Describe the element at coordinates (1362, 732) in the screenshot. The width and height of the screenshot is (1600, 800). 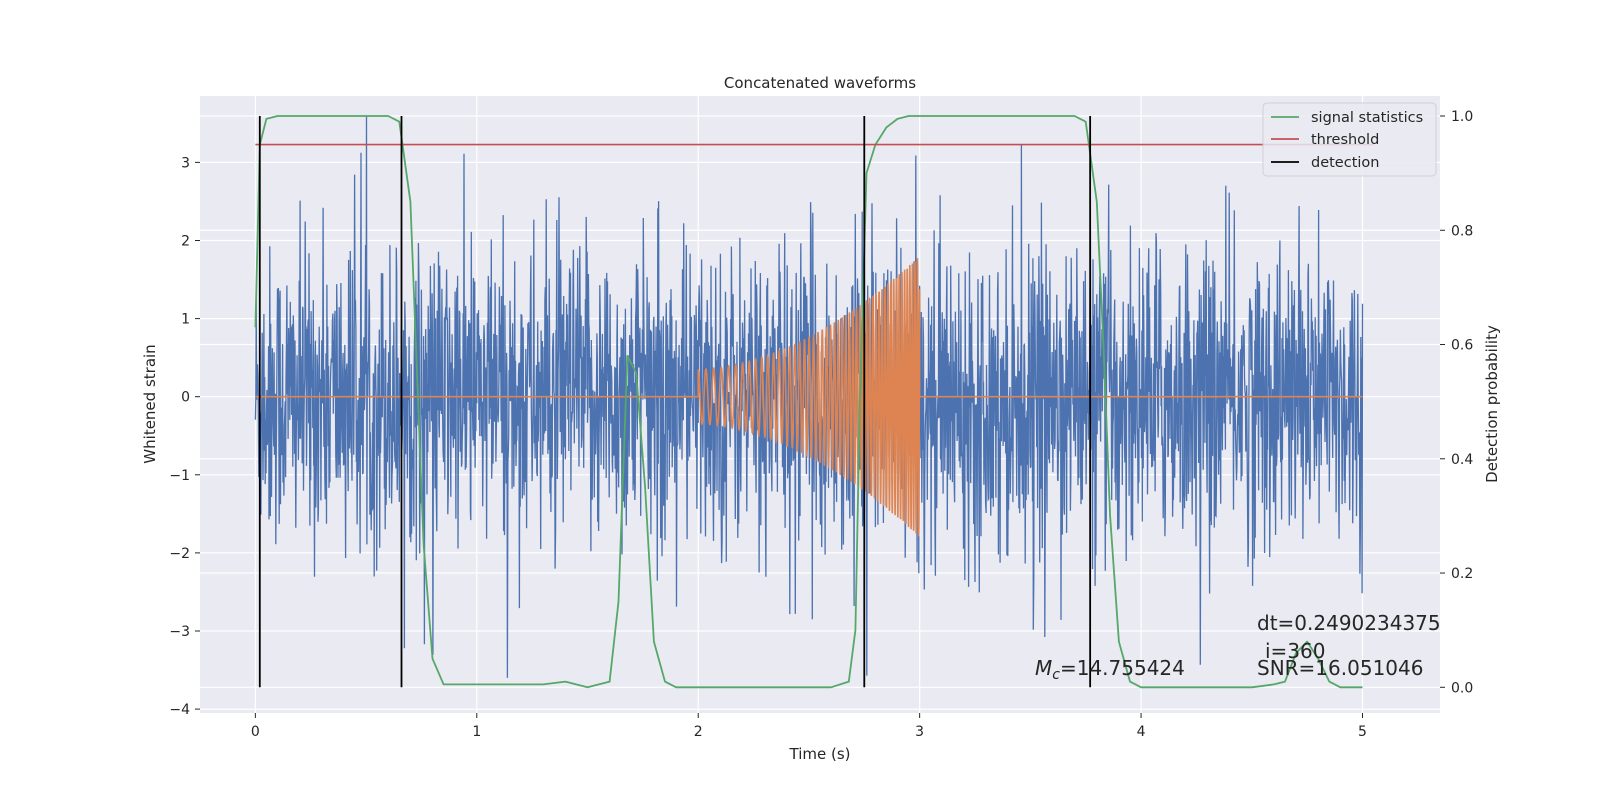
I see `x-tick-label: 5` at that location.